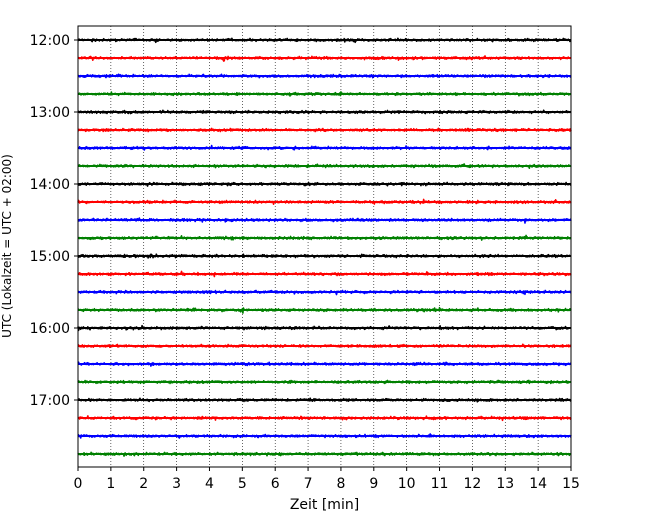 The image size is (650, 520). Describe the element at coordinates (505, 484) in the screenshot. I see `x-tick-label: 13` at that location.